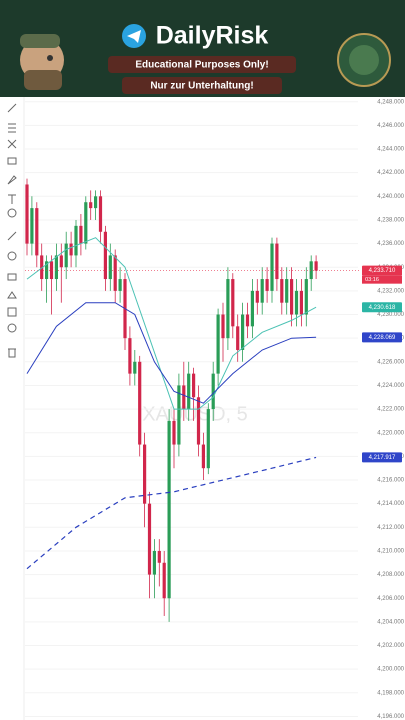  I want to click on y-tick-label: 4,210.000, so click(390, 552).